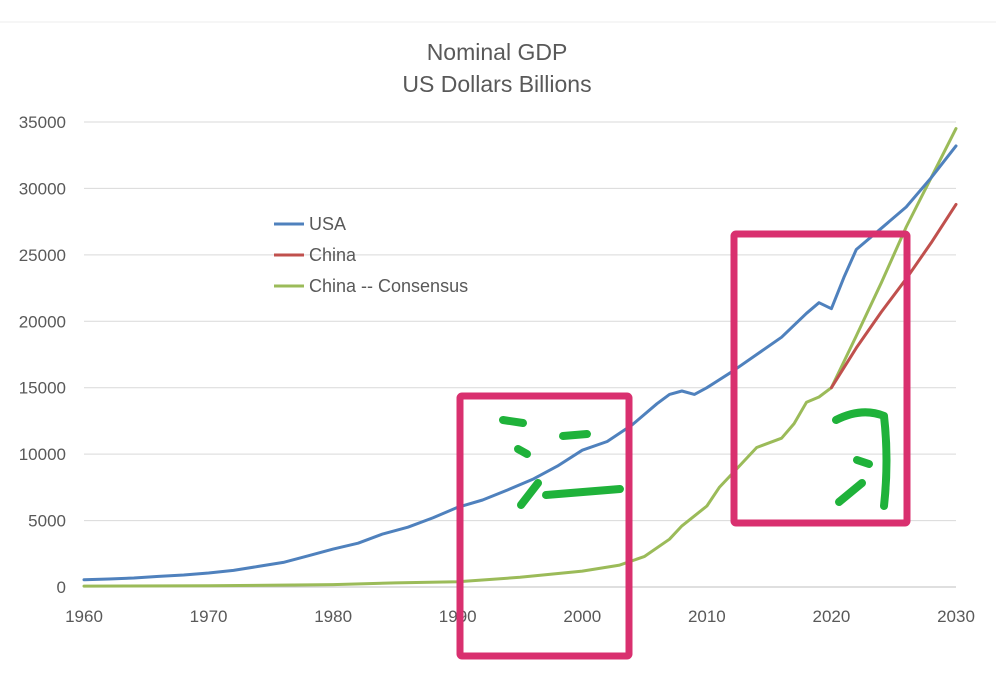 This screenshot has width=996, height=694. I want to click on x-tick-label: 2000, so click(582, 616).